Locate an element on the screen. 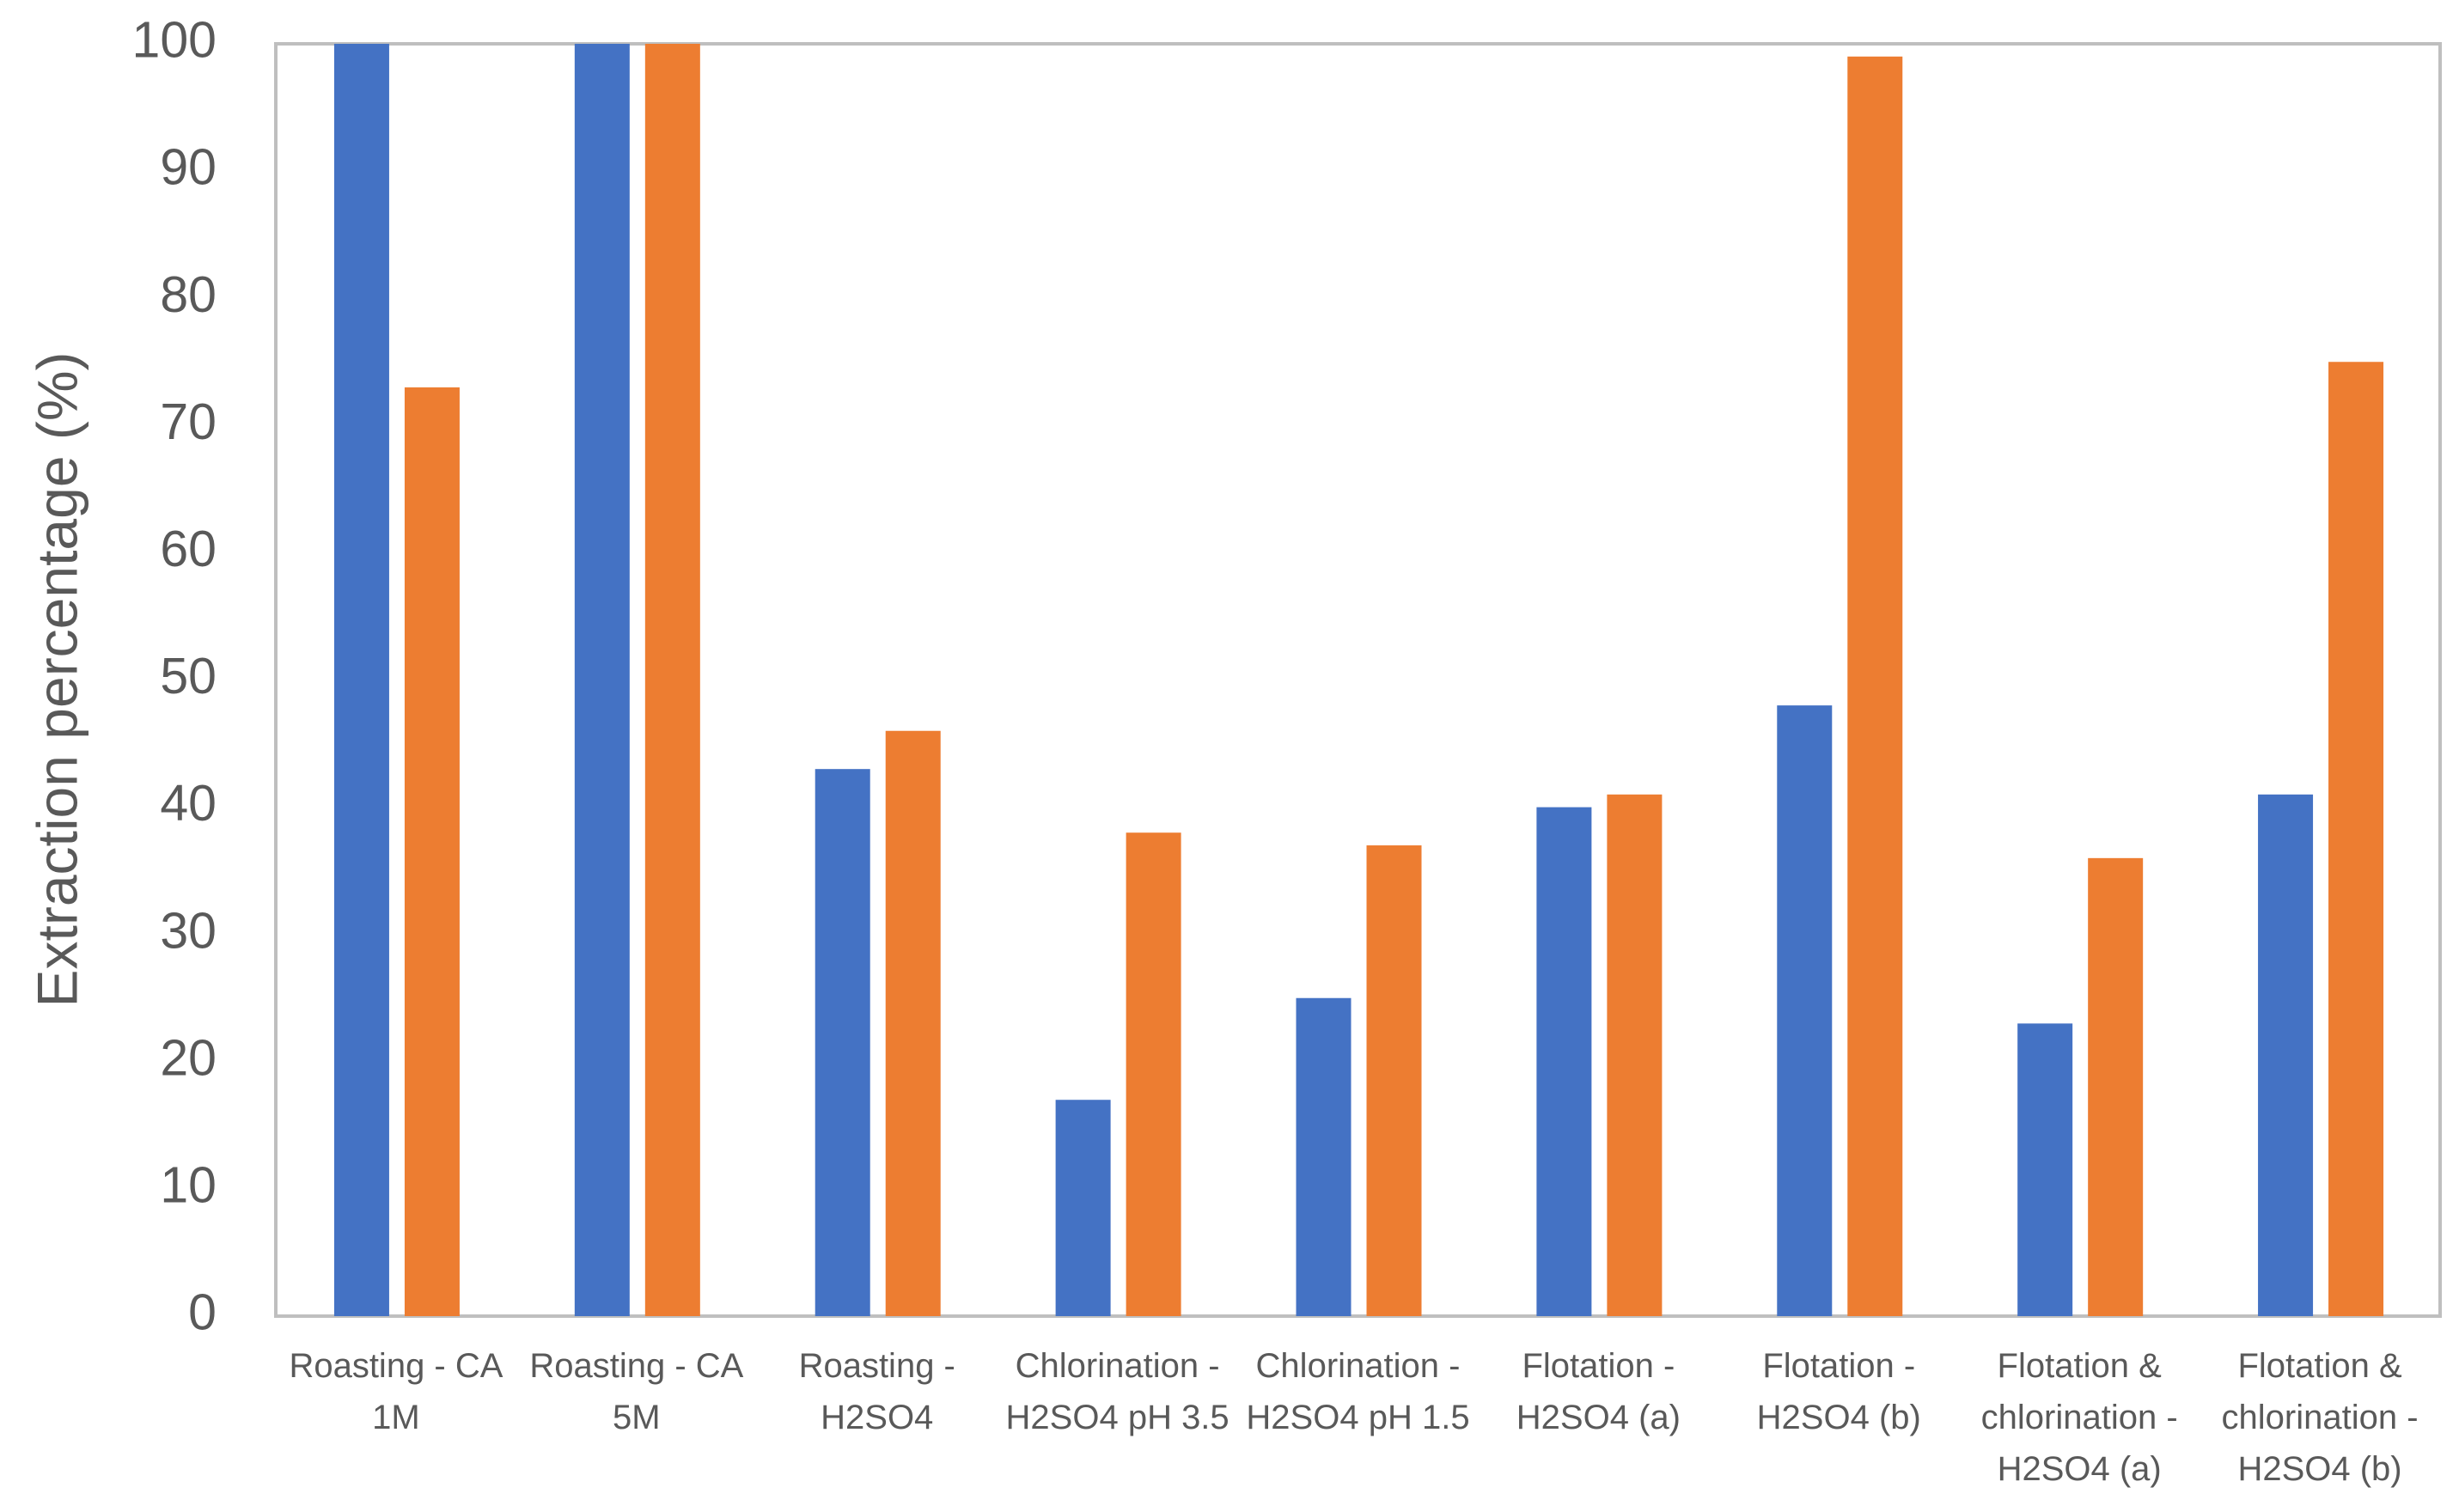  x-tick-label: Roasting - H2SO4 is located at coordinates (876, 1391).